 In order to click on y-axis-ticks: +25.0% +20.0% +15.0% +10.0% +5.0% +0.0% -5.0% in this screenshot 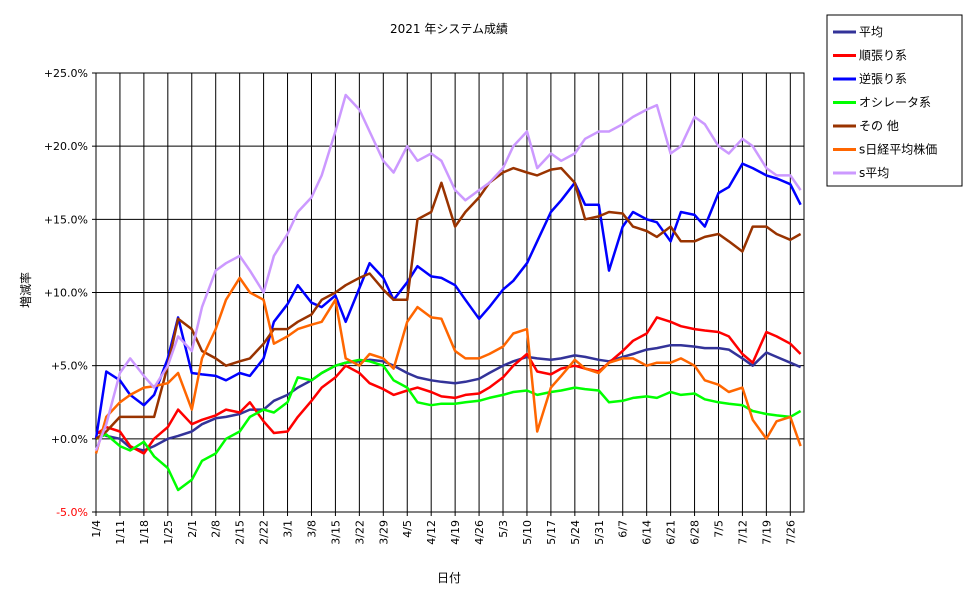, I will do `click(70, 293)`.